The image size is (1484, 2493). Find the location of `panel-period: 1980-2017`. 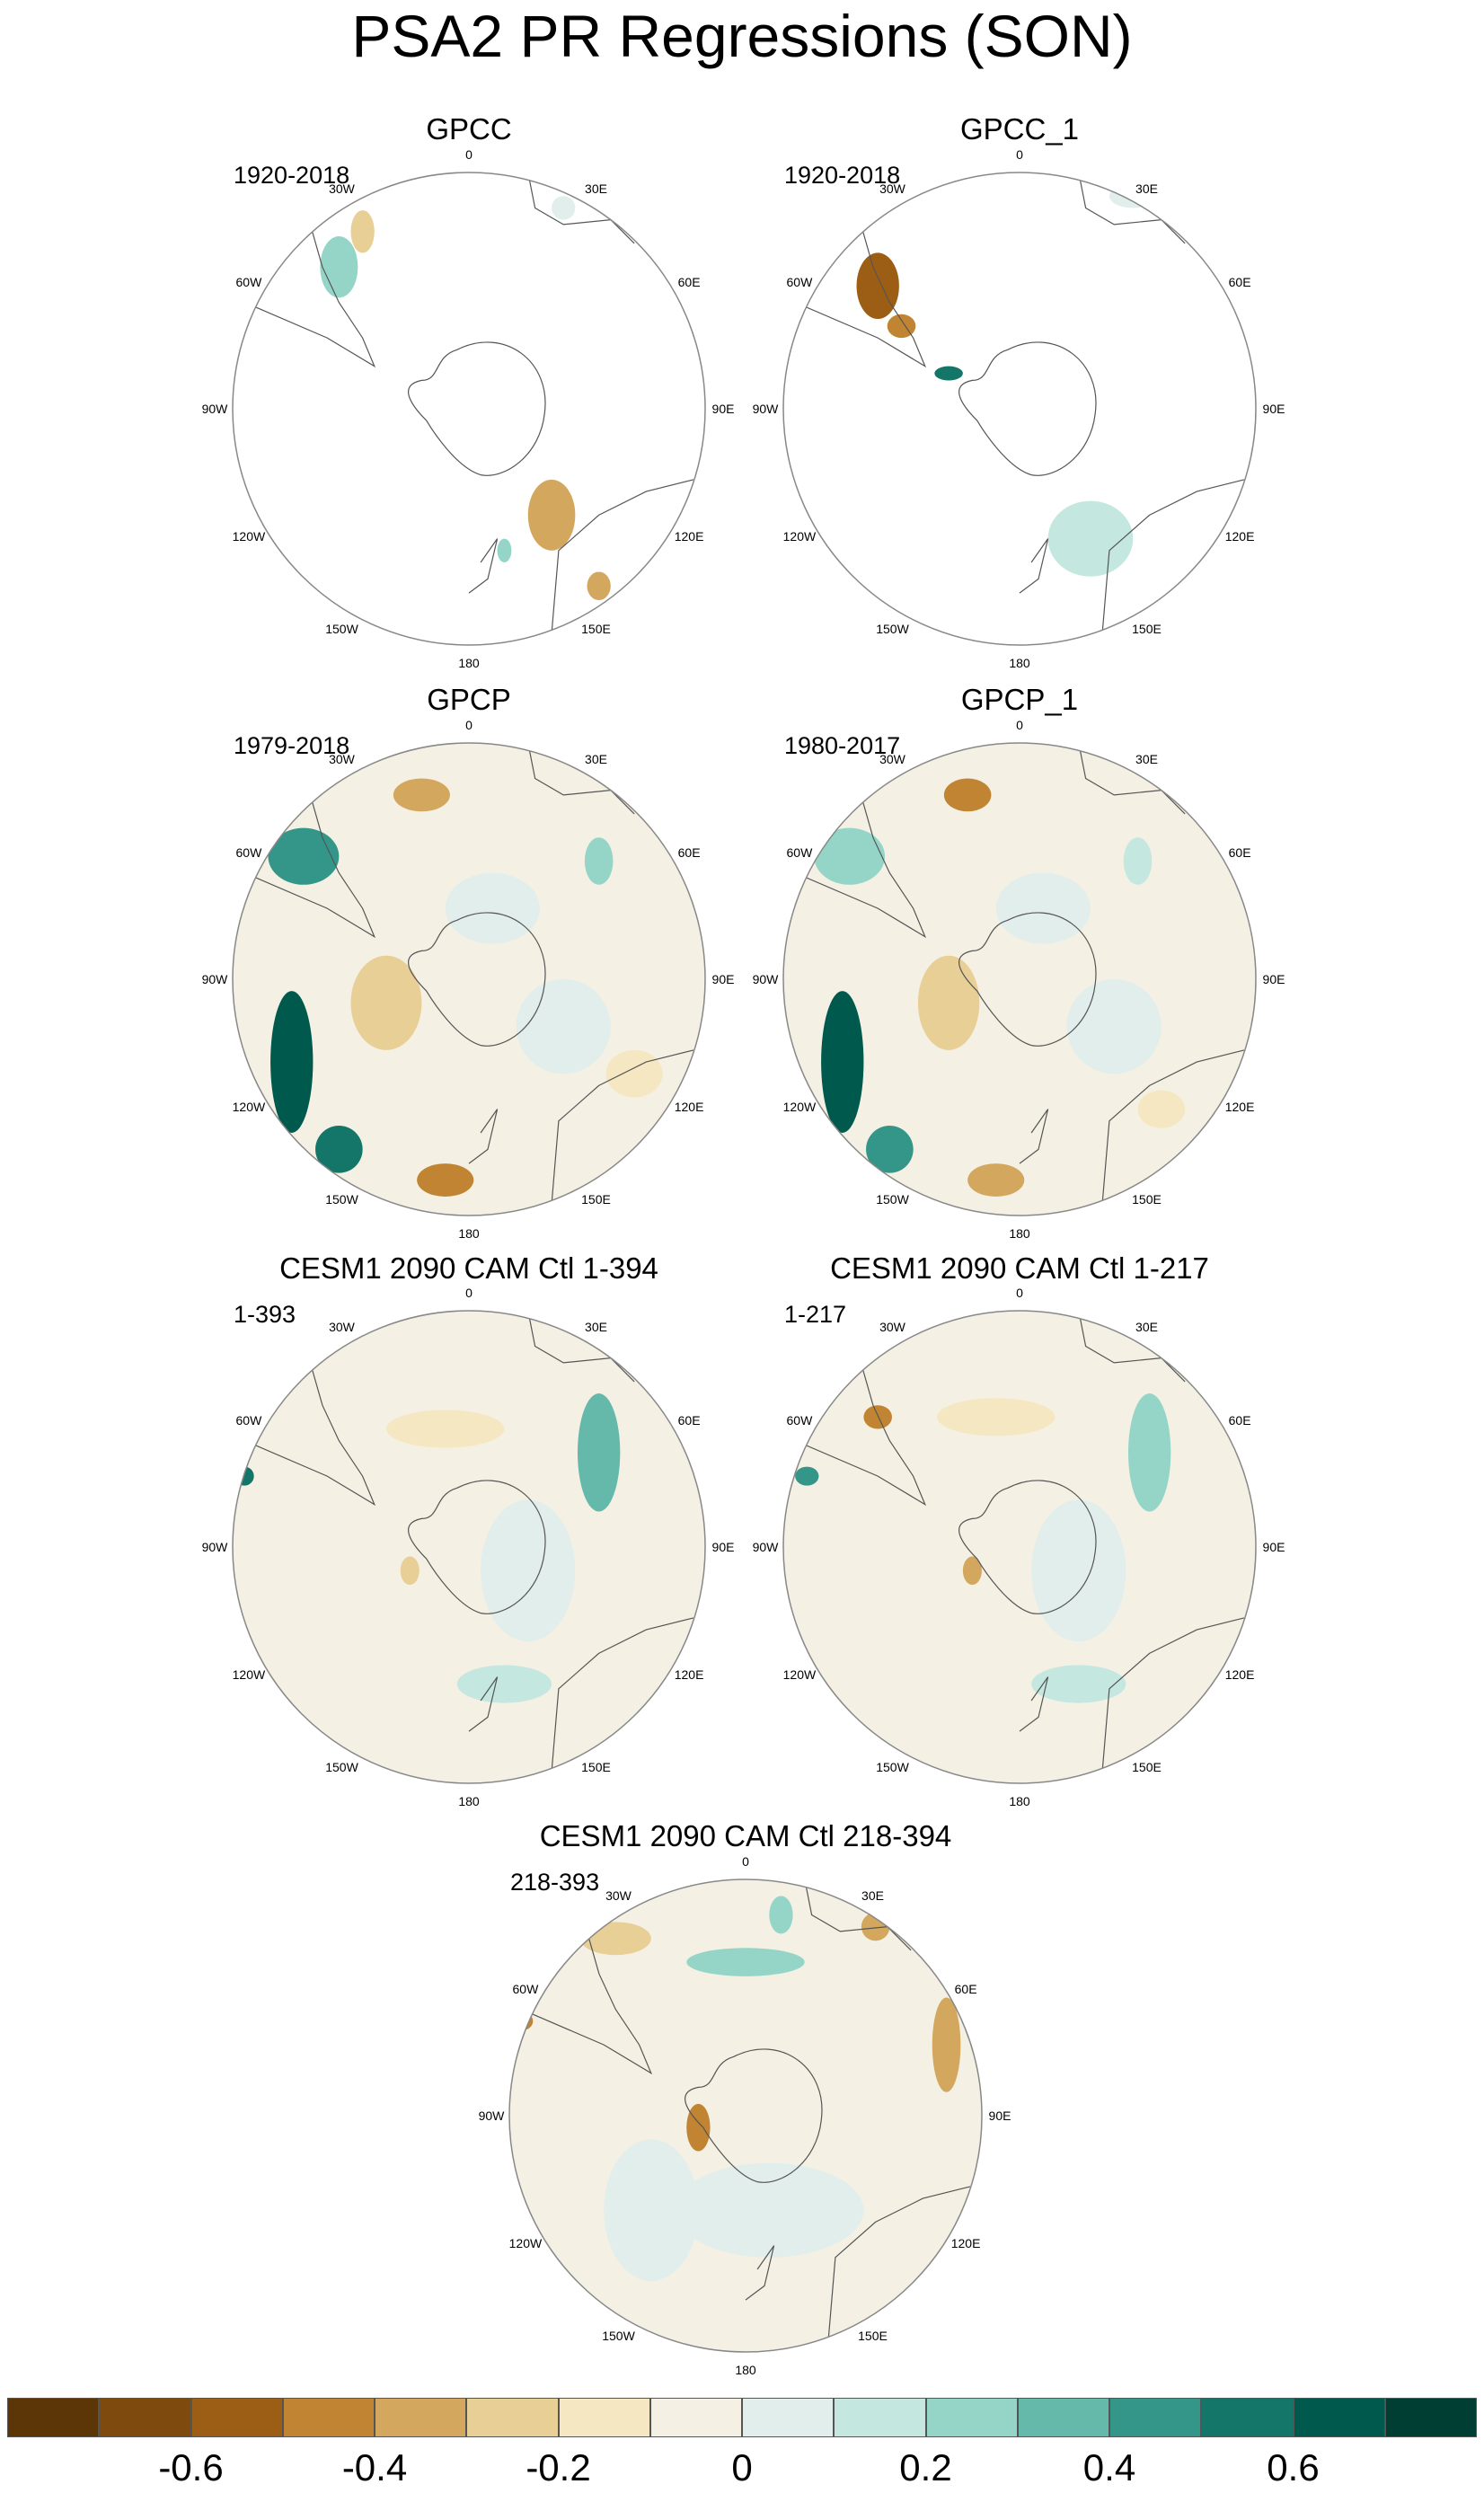

panel-period: 1980-2017 is located at coordinates (843, 745).